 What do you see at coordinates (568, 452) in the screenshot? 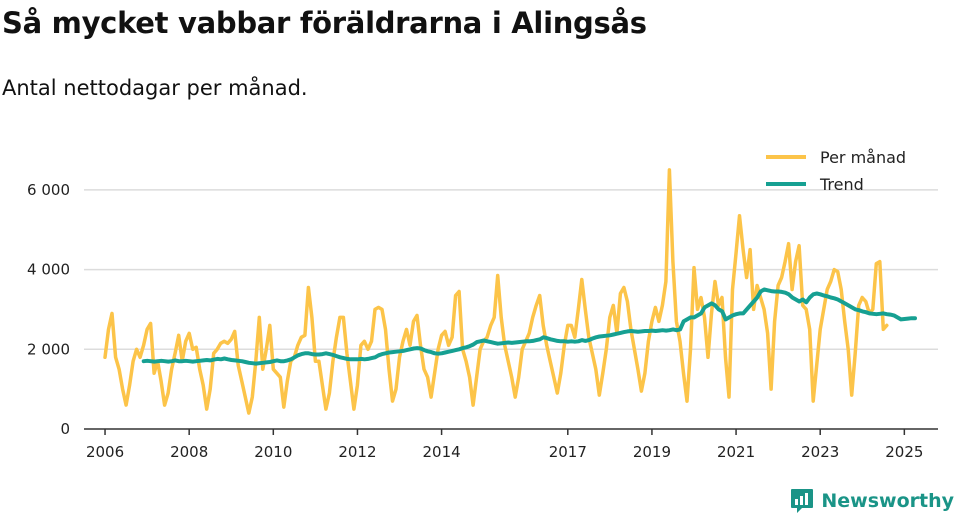
I see `x-tick-label: 2017` at bounding box center [568, 452].